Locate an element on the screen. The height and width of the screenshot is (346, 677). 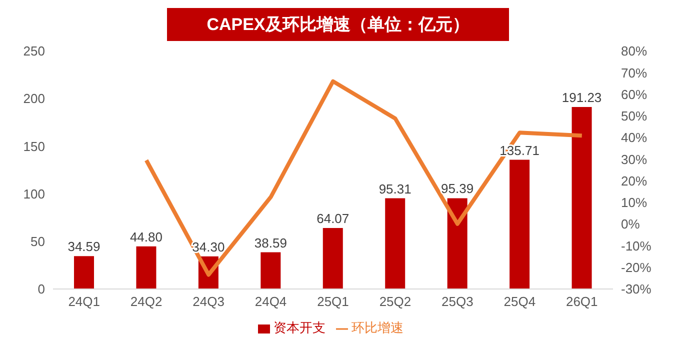
y2-tick-label: 10% is located at coordinates (634, 202).